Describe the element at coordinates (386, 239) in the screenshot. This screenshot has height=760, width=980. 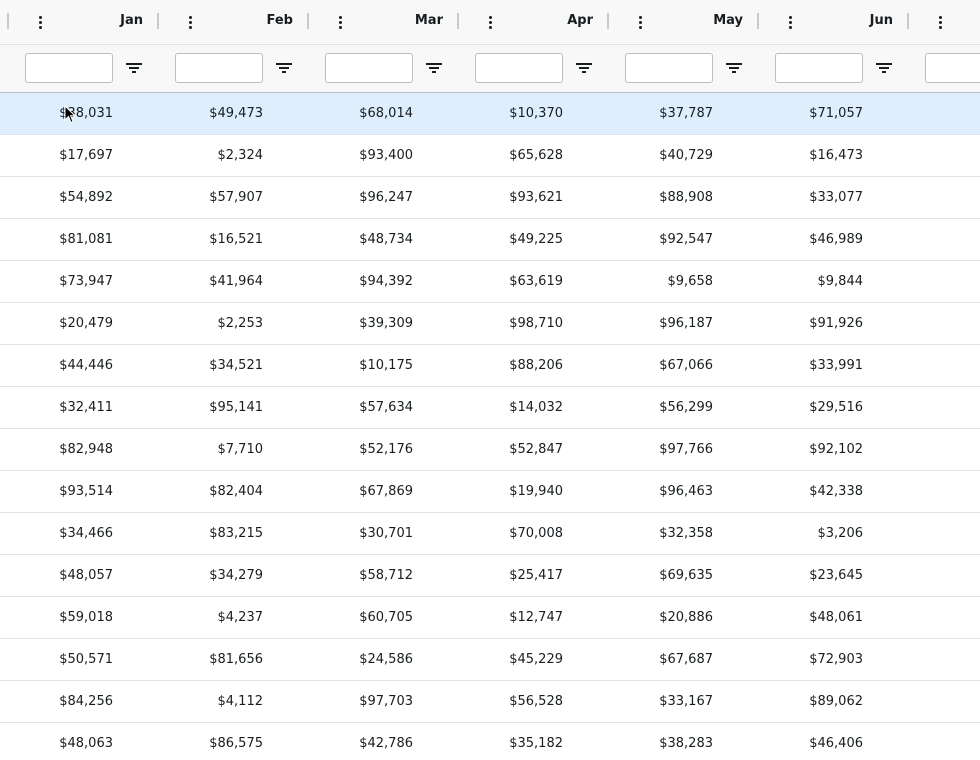
I see `table-cell: $48,734` at that location.